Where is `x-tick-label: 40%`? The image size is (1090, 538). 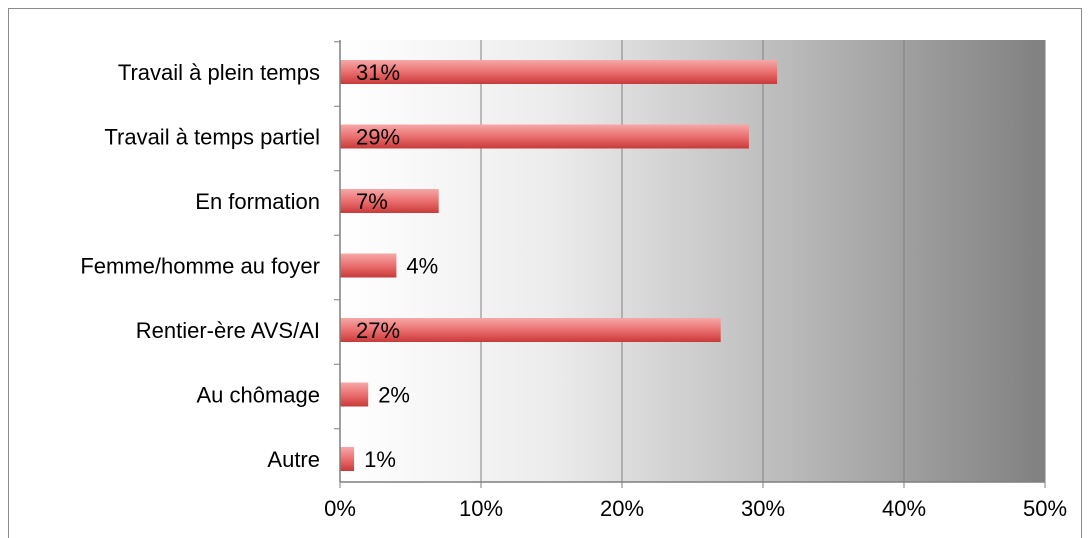 x-tick-label: 40% is located at coordinates (904, 508).